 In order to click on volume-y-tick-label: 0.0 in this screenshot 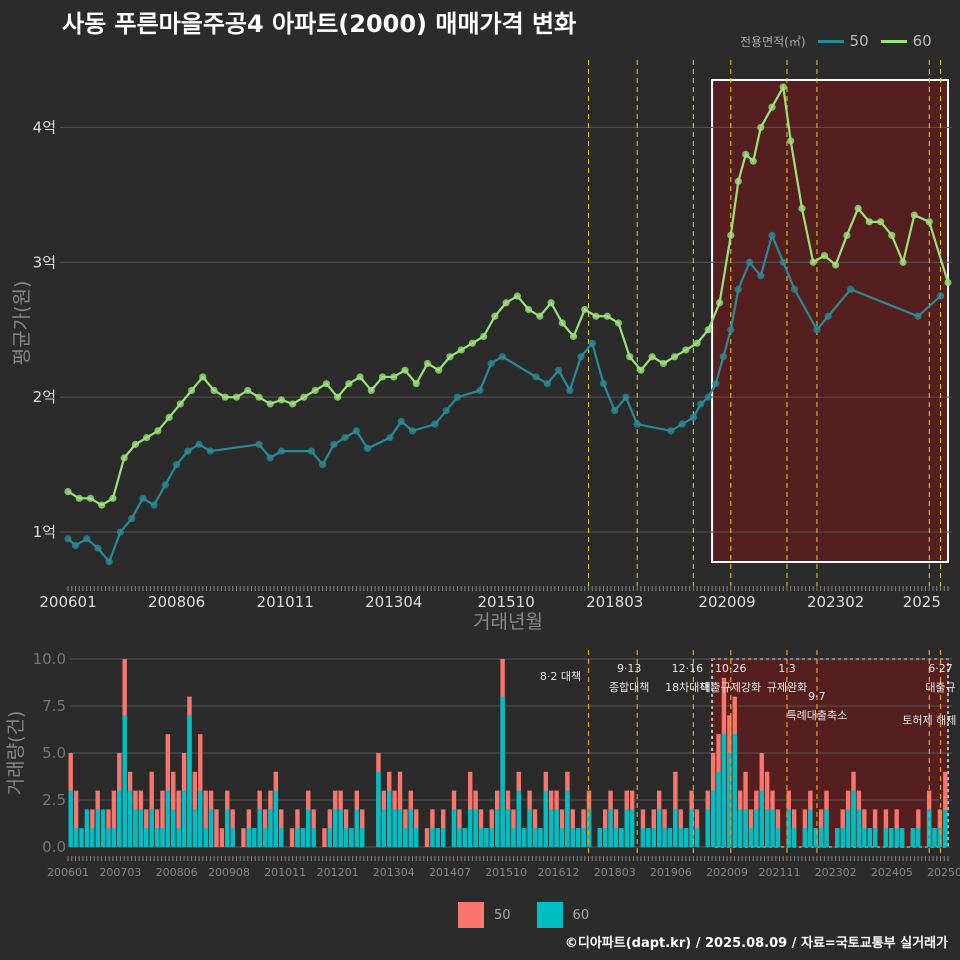, I will do `click(54, 847)`.